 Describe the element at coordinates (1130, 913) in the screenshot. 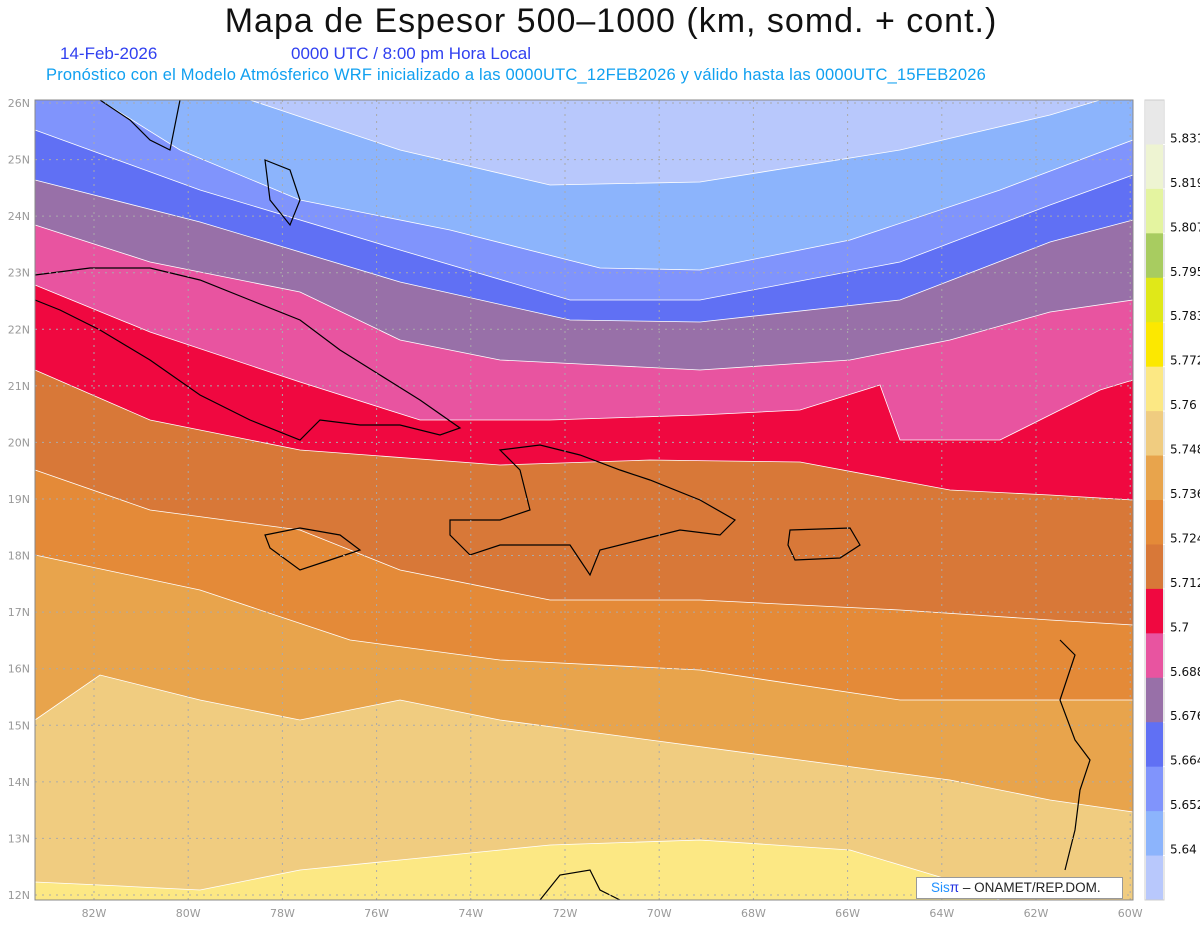

I see `lon-tick-label: 60W` at that location.